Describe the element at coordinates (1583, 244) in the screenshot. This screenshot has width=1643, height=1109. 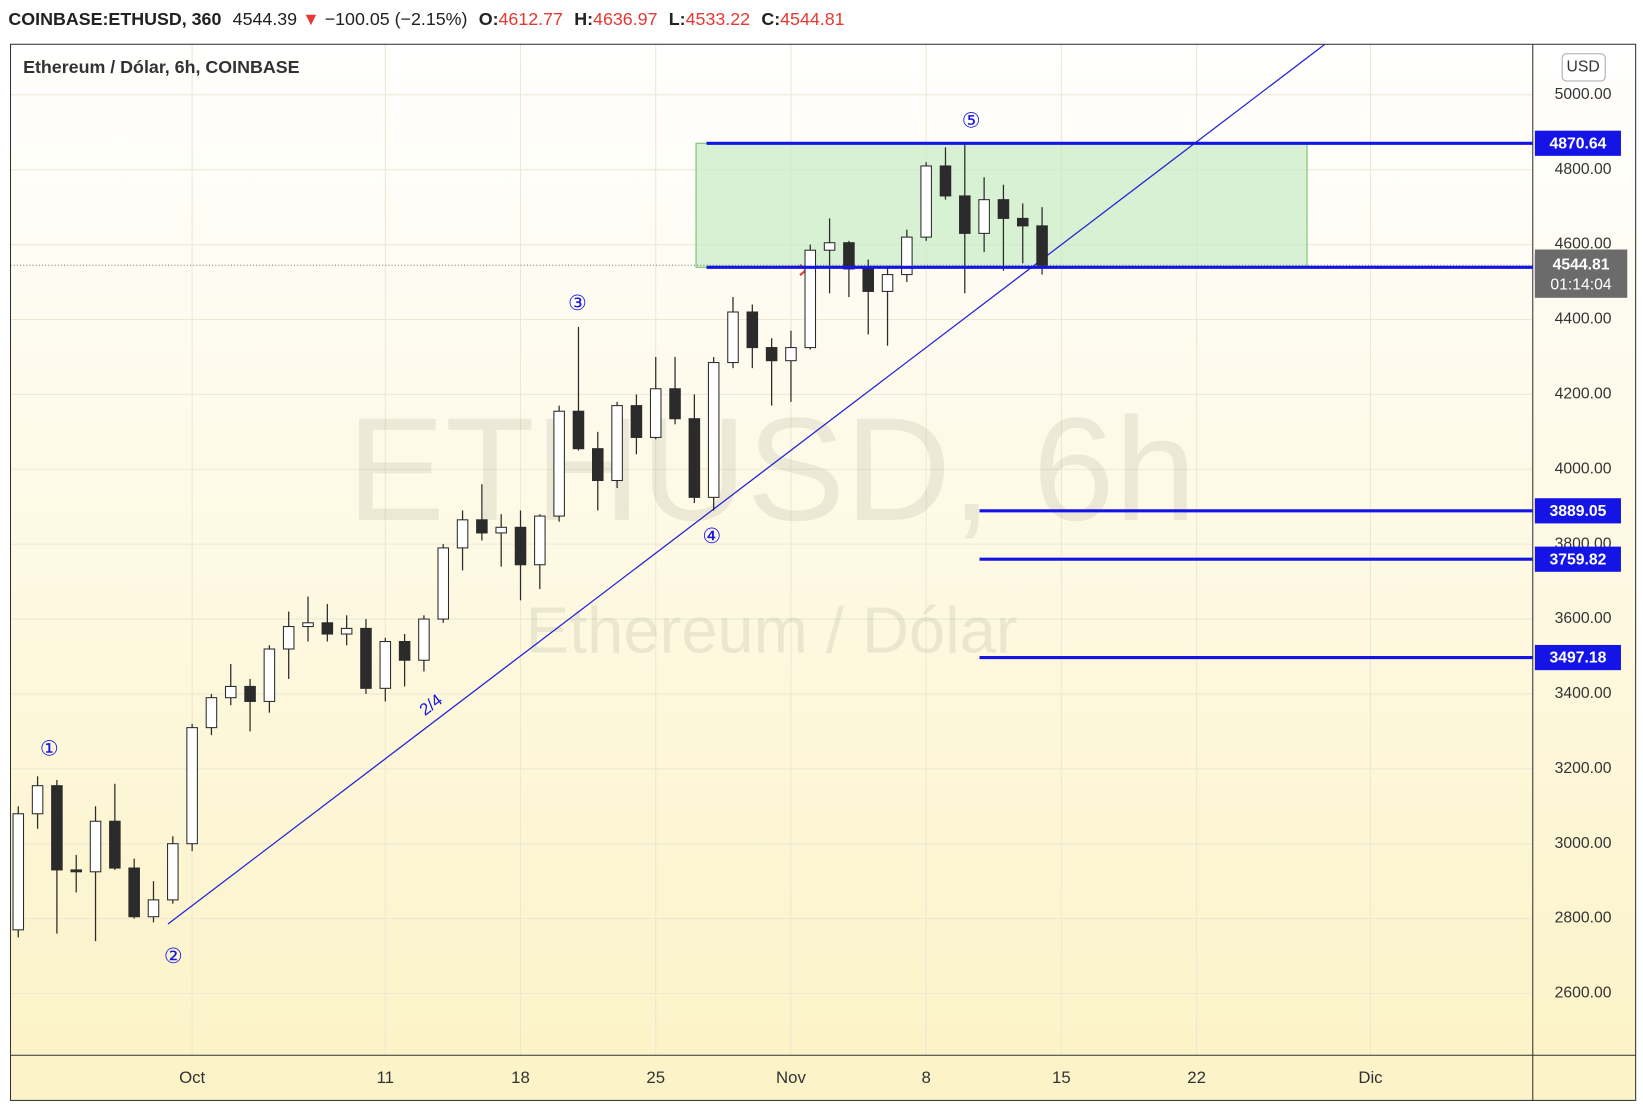
I see `y-tick-label: 4600.00` at that location.